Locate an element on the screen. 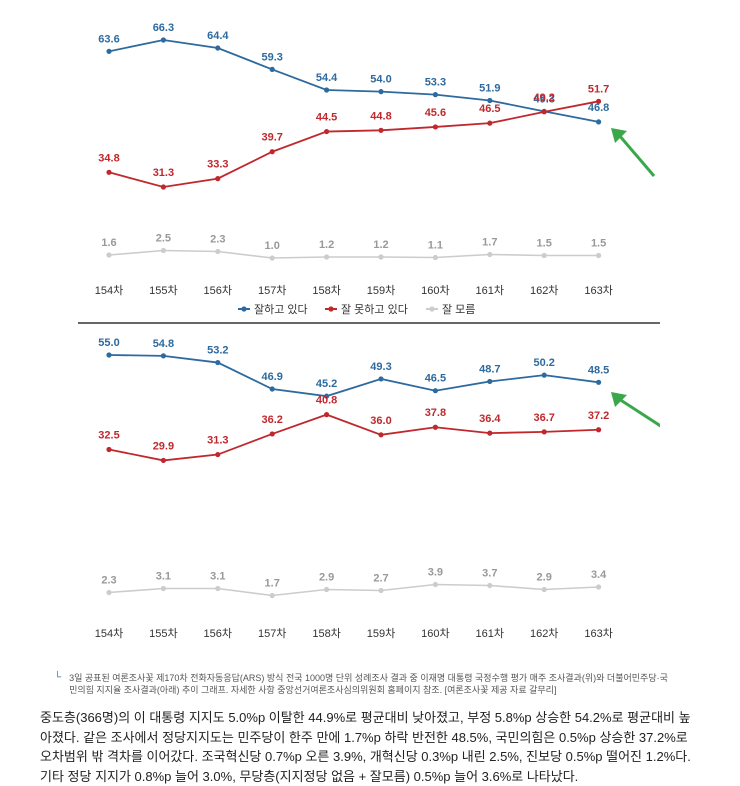 The image size is (740, 786). data-label: 49.2 is located at coordinates (543, 98).